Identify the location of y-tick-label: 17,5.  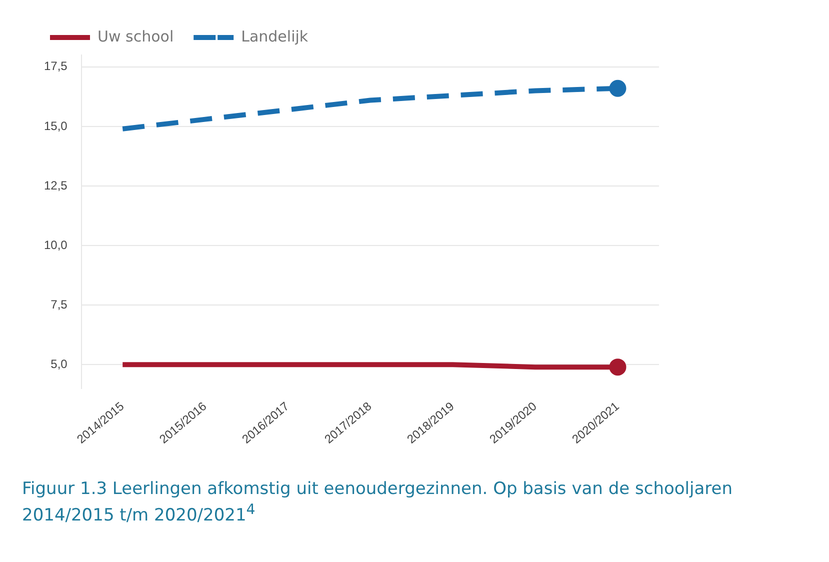
(56, 66).